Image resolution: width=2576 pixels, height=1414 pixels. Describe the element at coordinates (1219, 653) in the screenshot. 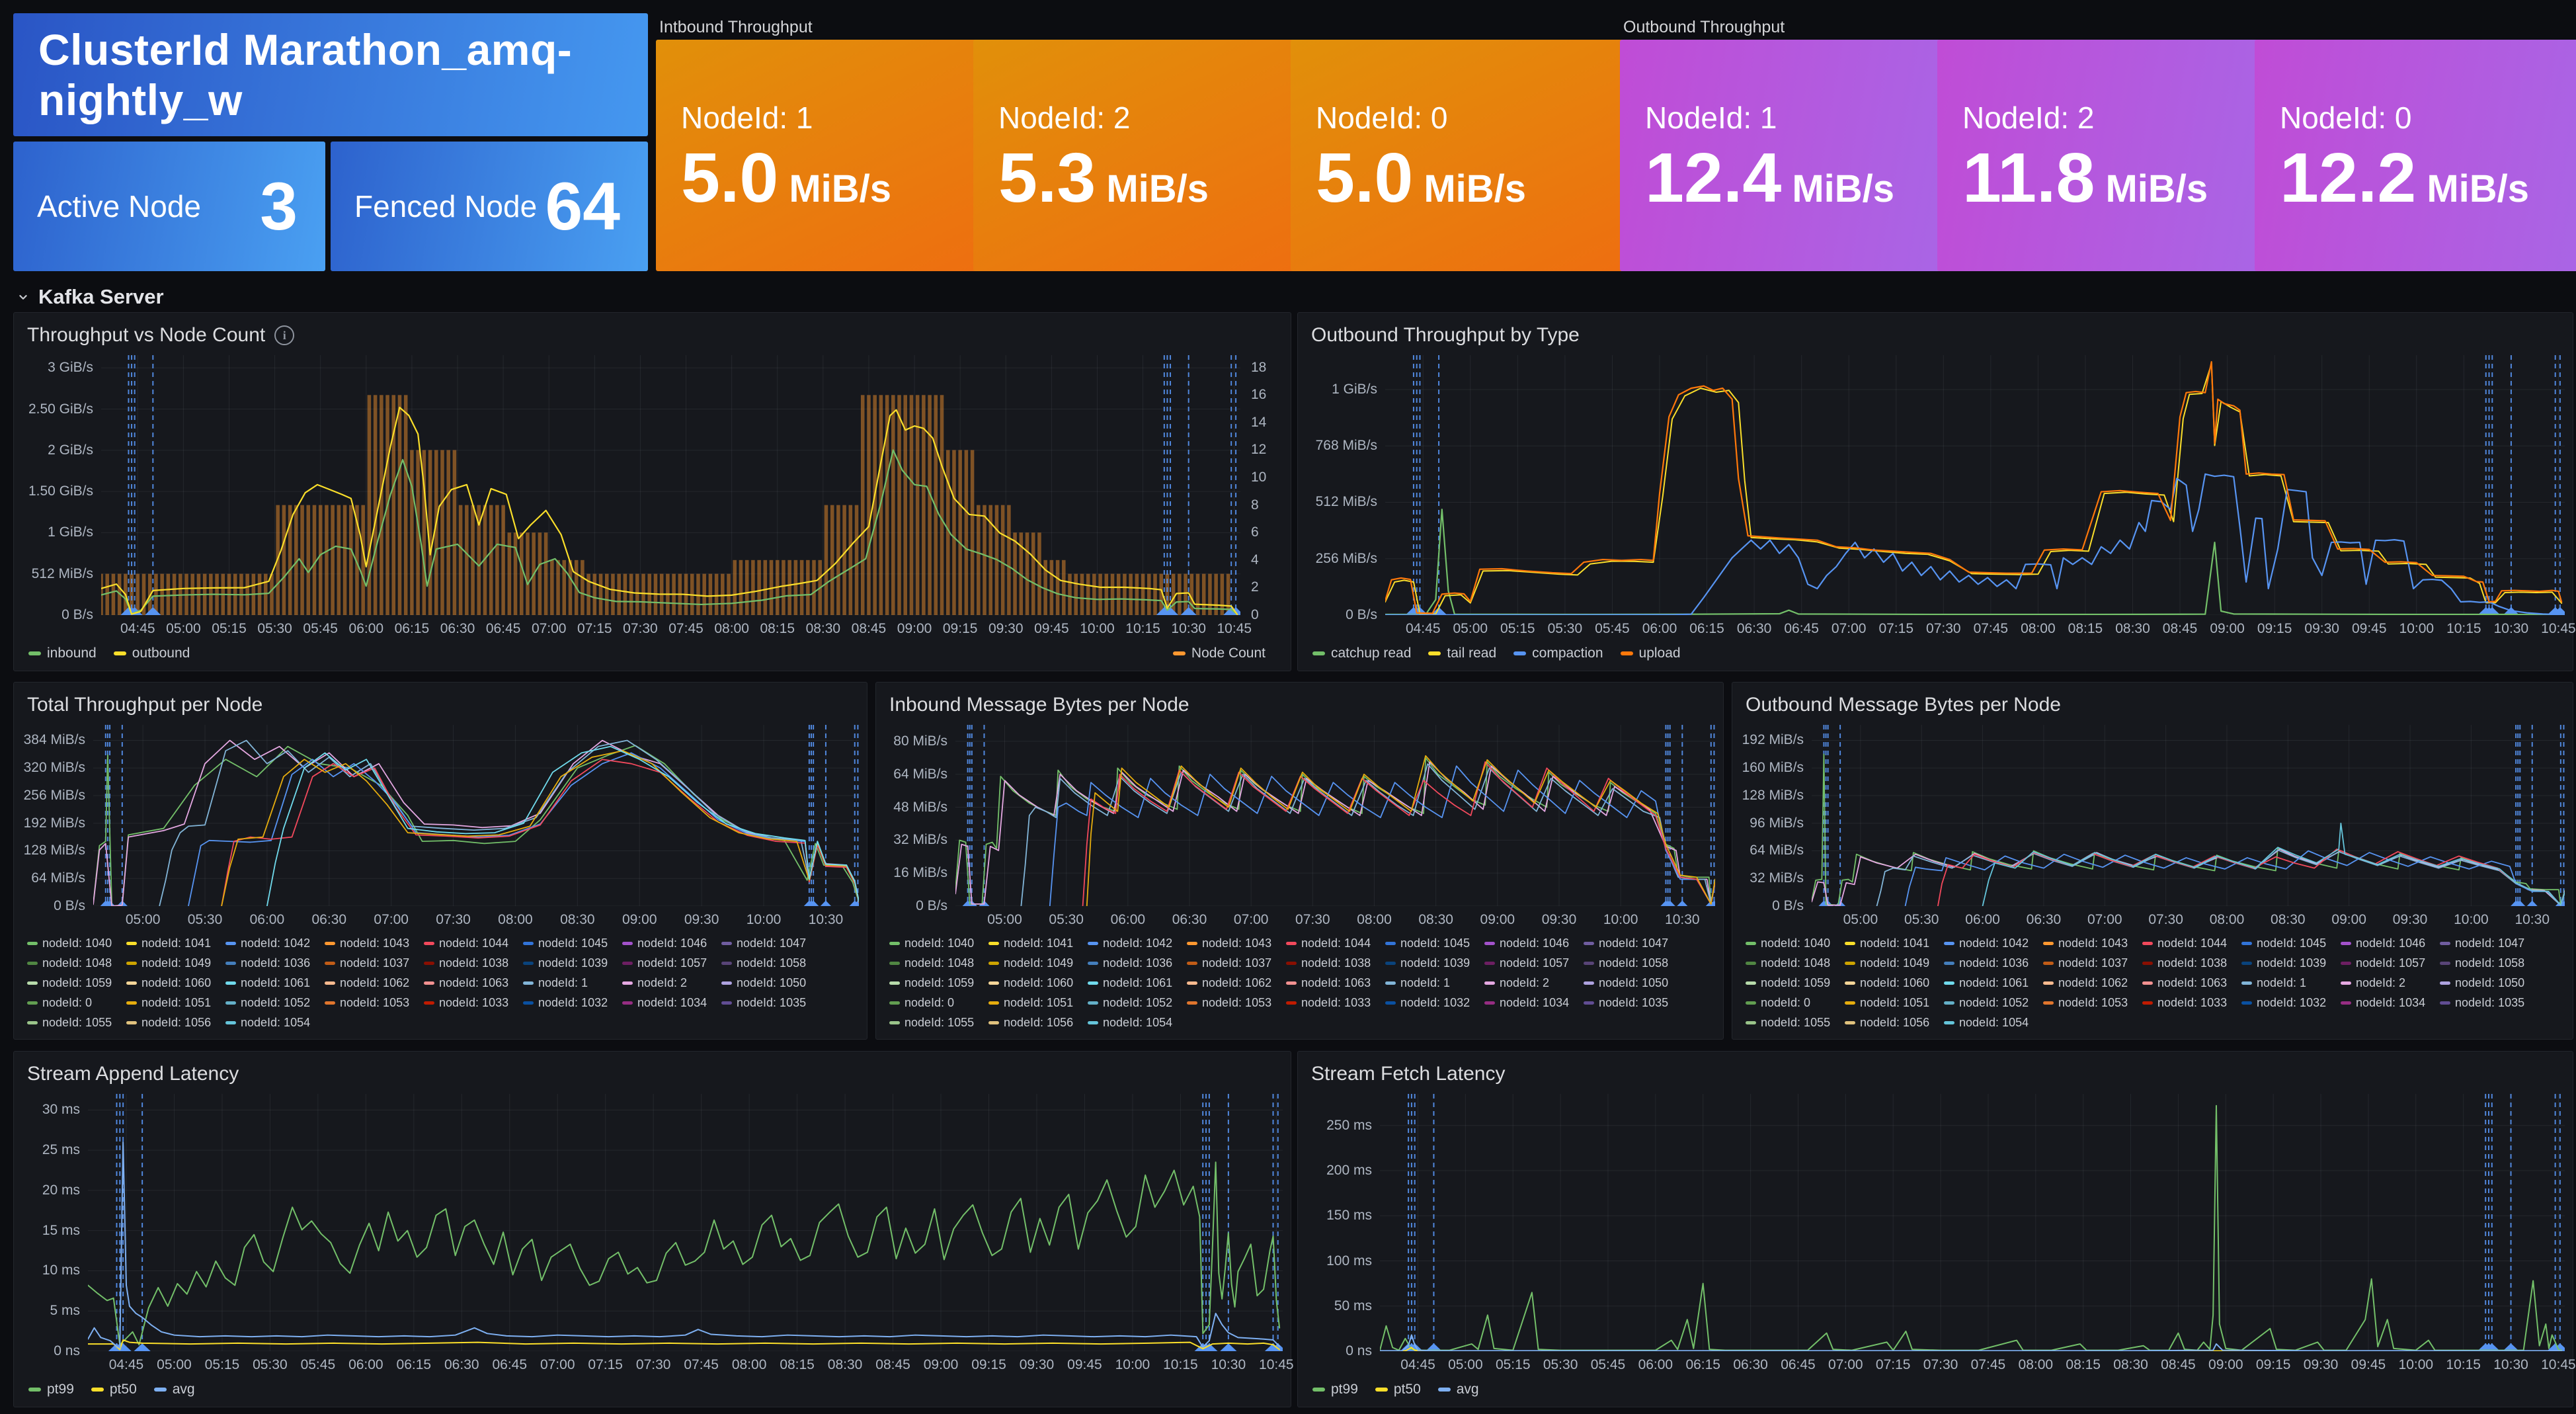

I see `legend-item: Node Count` at that location.